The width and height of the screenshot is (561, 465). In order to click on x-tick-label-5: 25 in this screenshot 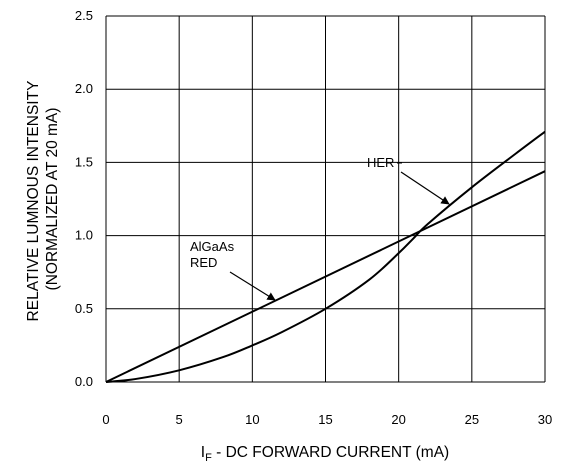, I will do `click(472, 419)`.